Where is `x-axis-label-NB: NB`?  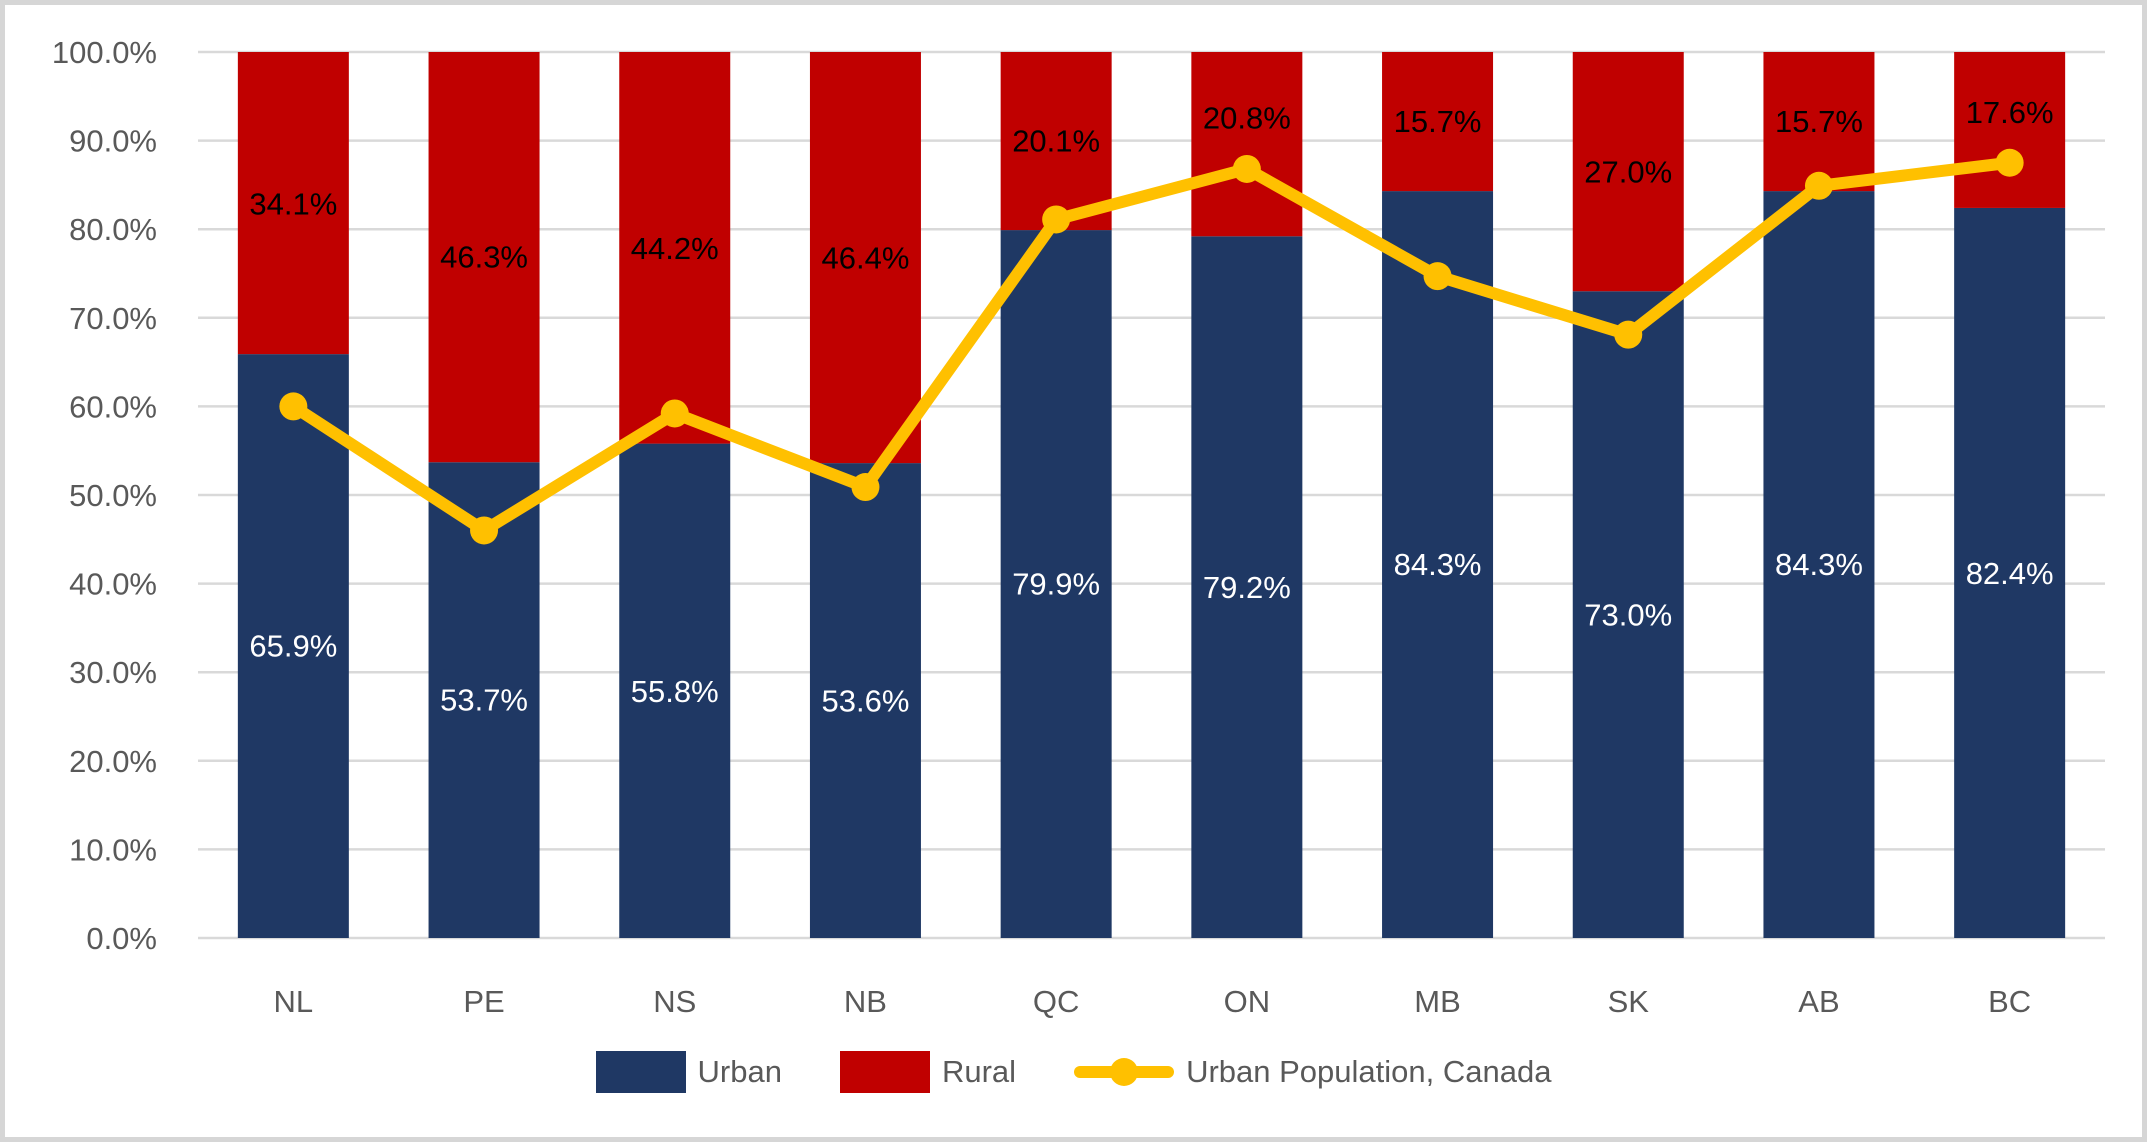 x-axis-label-NB: NB is located at coordinates (865, 1001).